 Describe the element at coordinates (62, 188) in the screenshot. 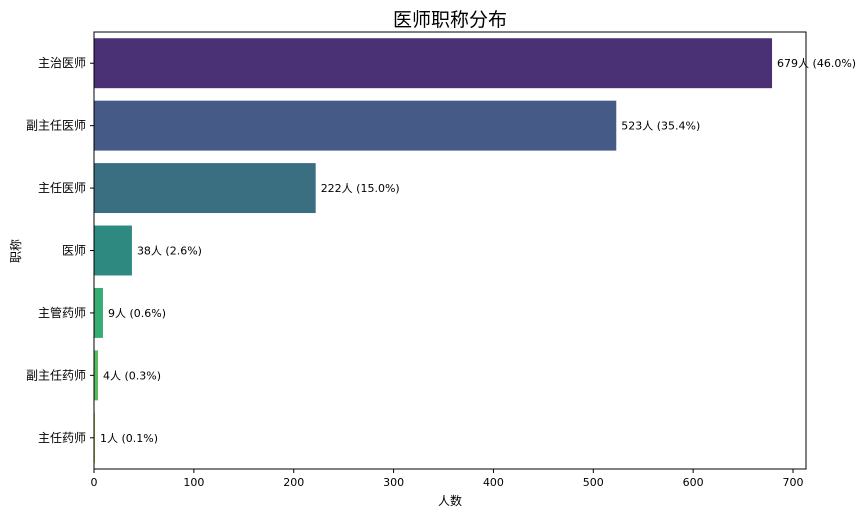

I see `category-label: 主任医师` at that location.